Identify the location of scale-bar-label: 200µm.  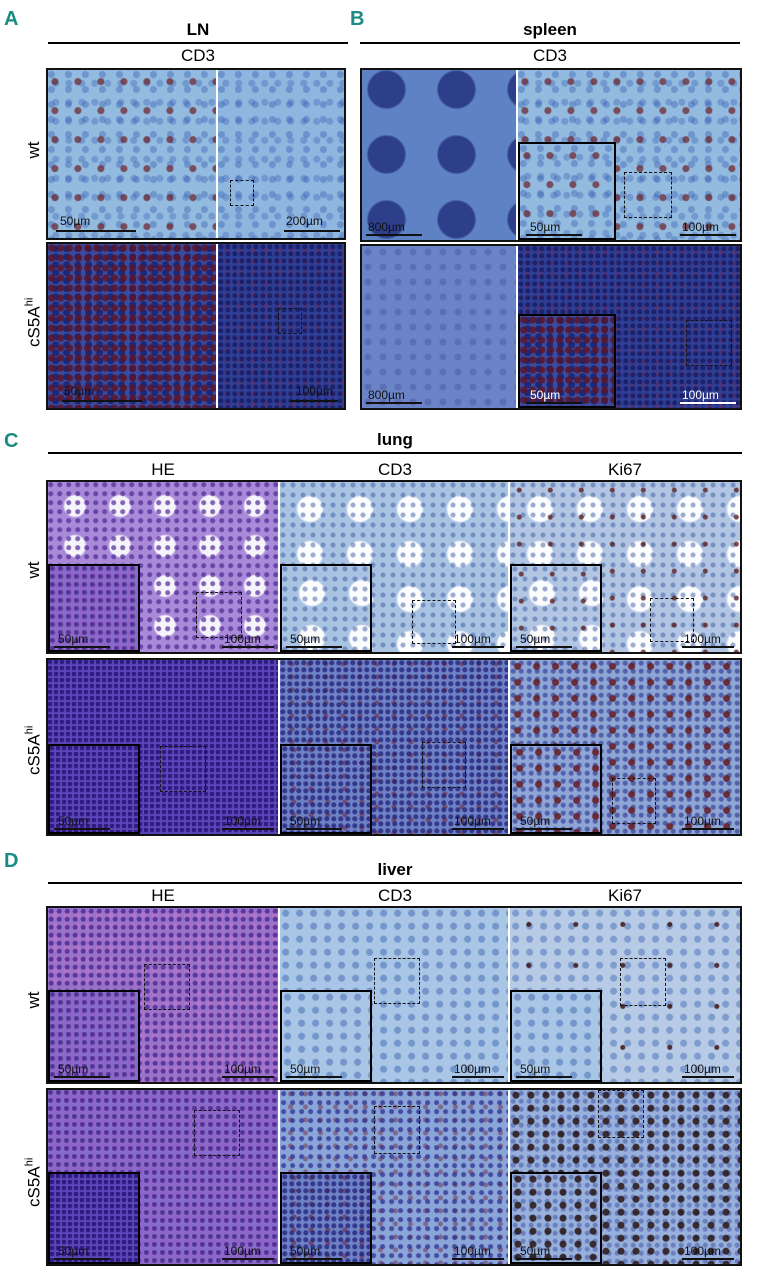
(304, 221).